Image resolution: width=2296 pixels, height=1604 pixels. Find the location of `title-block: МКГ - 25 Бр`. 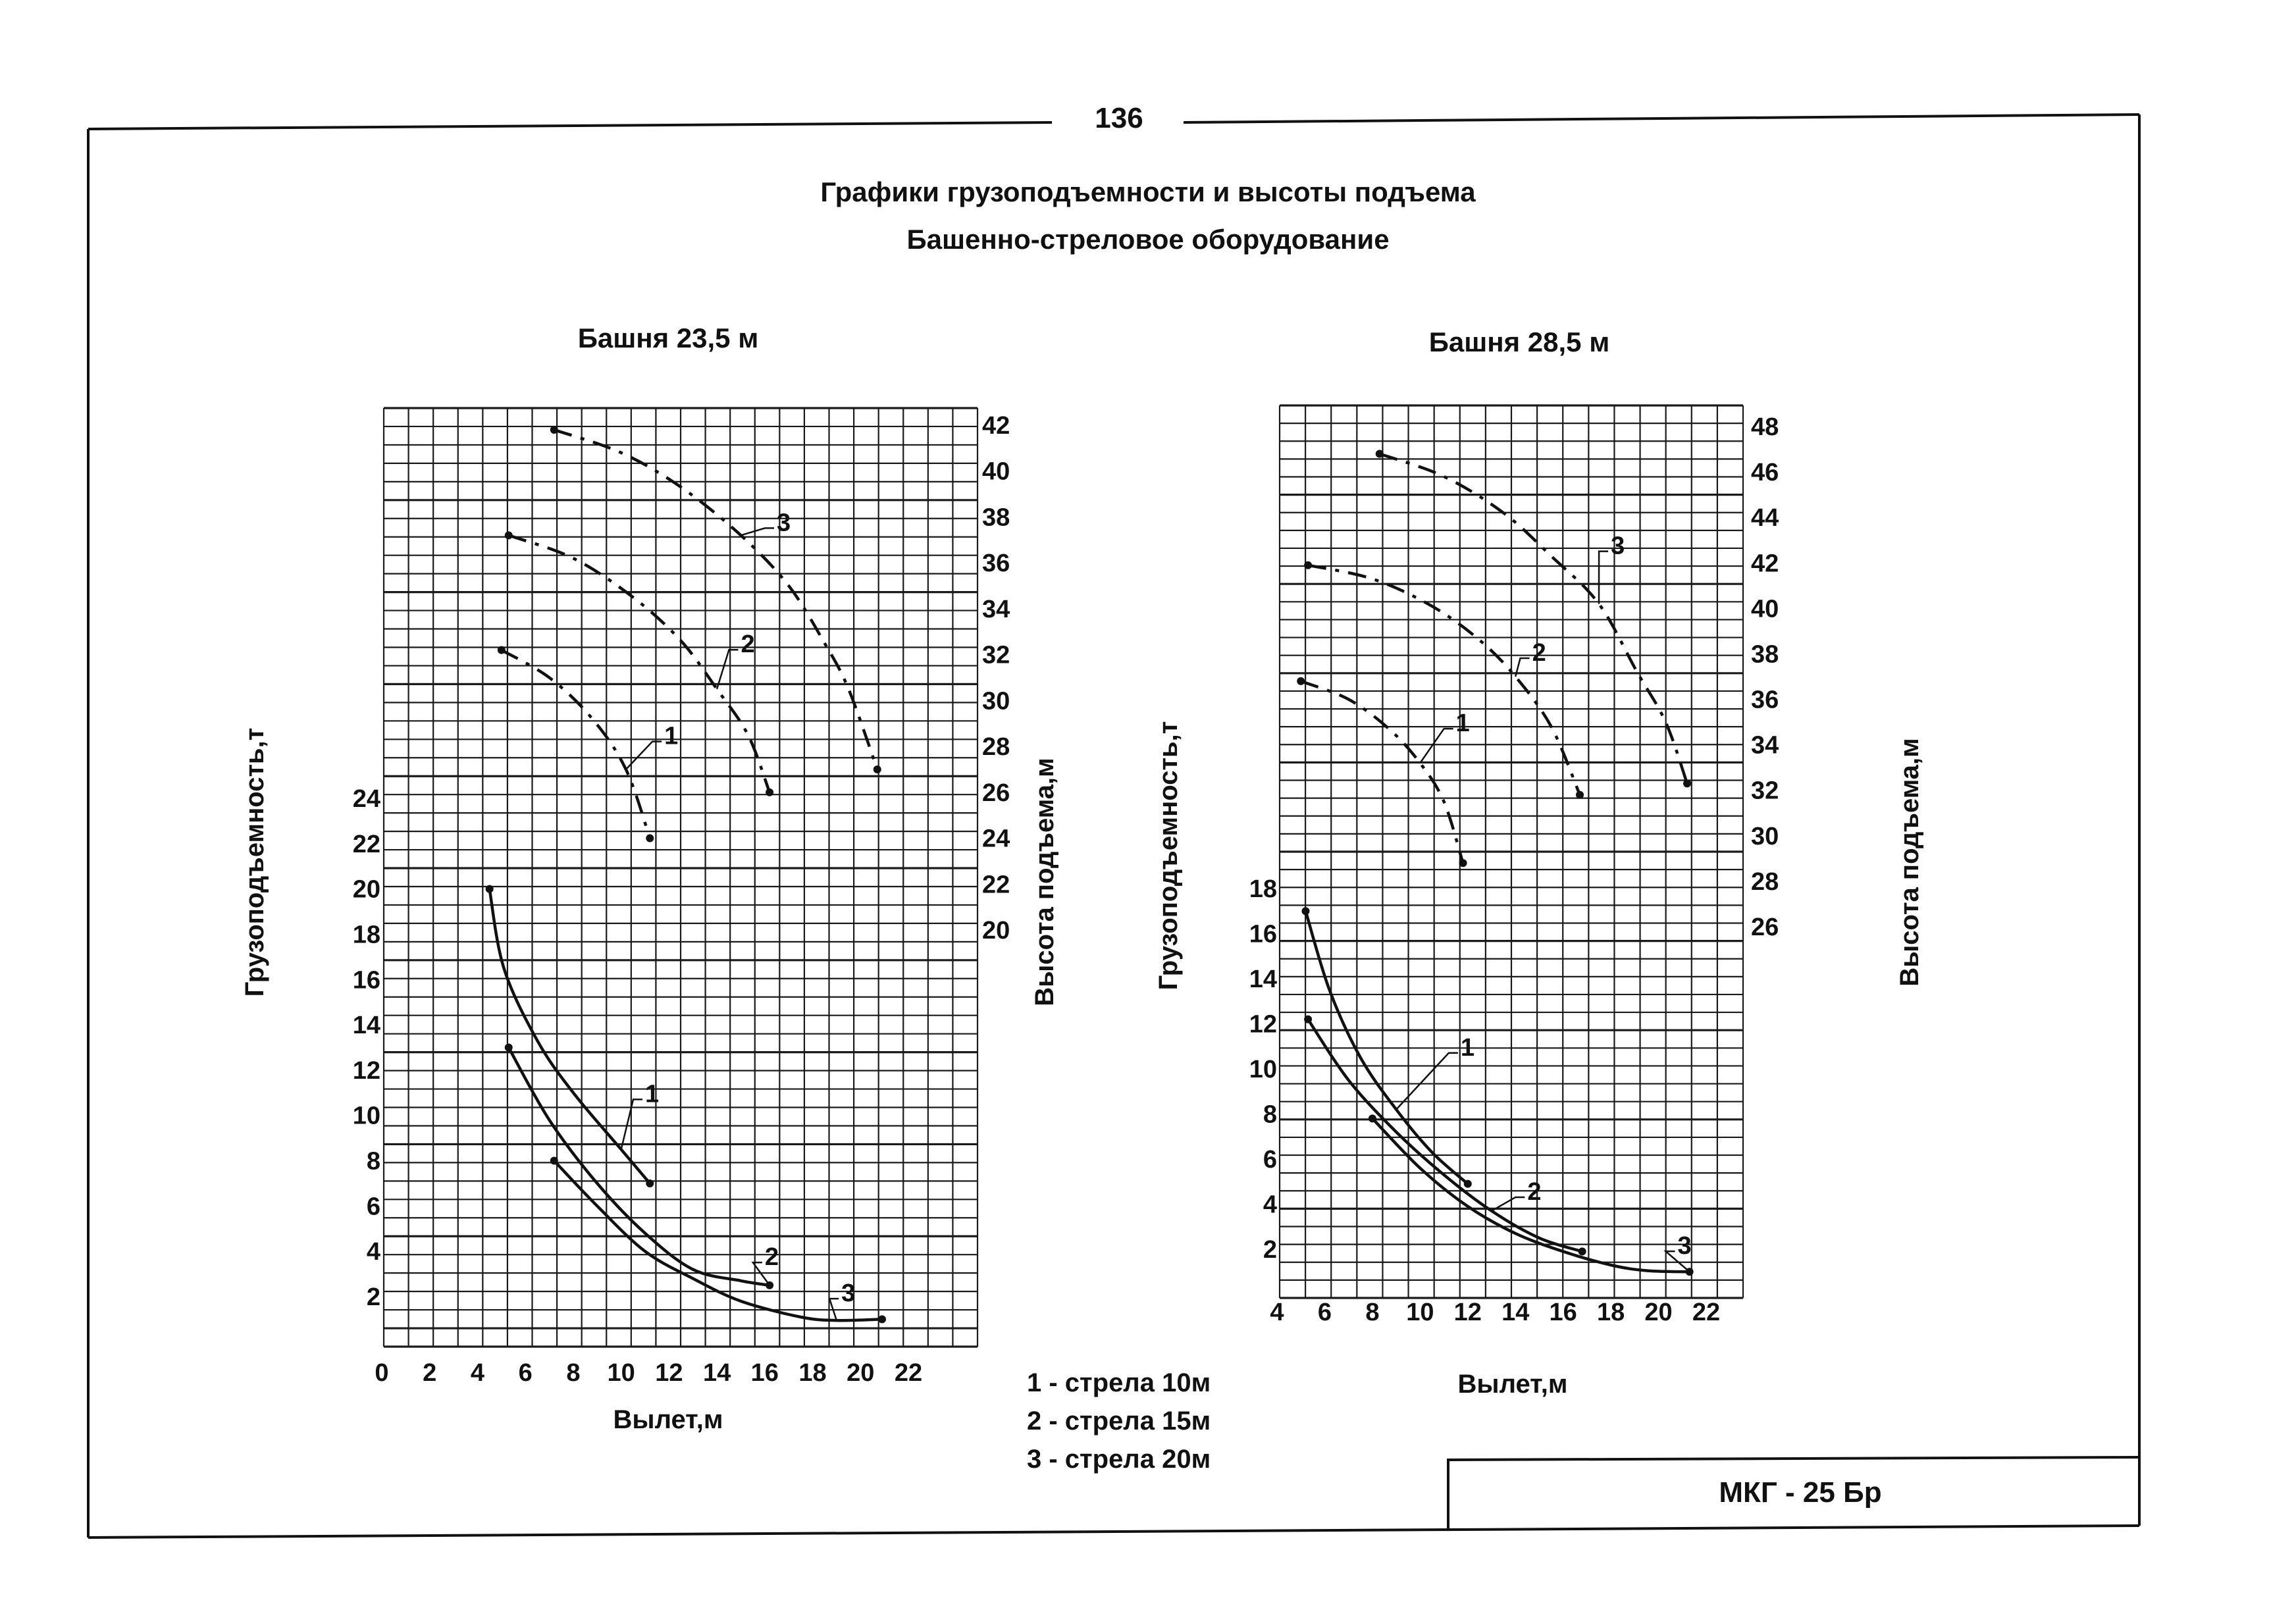

title-block: МКГ - 25 Бр is located at coordinates (1793, 1492).